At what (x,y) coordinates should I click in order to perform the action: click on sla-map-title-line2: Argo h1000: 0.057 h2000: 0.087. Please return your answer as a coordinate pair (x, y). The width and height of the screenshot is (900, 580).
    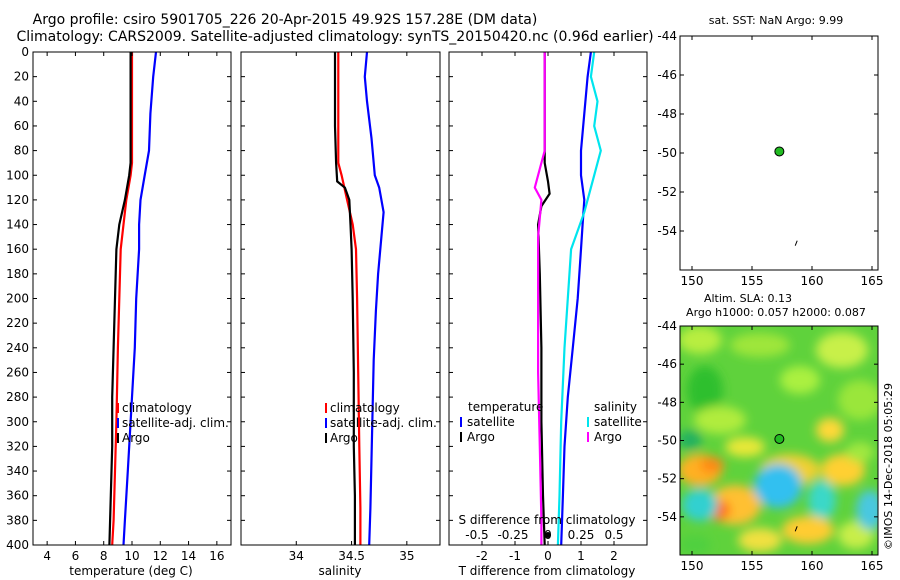
    Looking at the image, I should click on (776, 312).